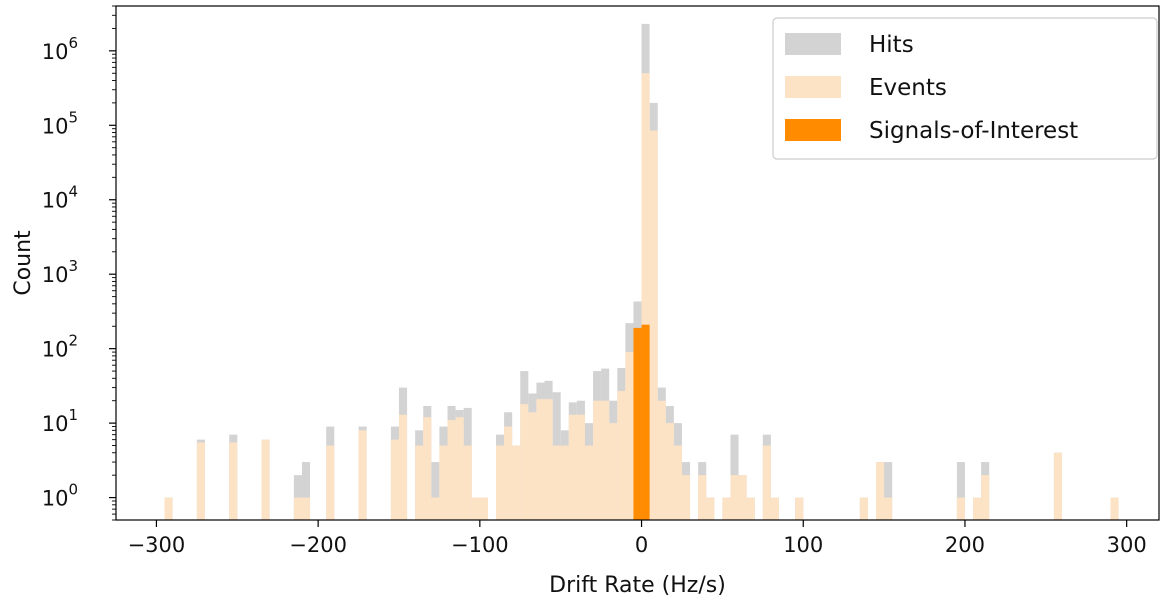 This screenshot has width=1172, height=603. What do you see at coordinates (973, 131) in the screenshot?
I see `legend-label: Signals-of-Interest` at bounding box center [973, 131].